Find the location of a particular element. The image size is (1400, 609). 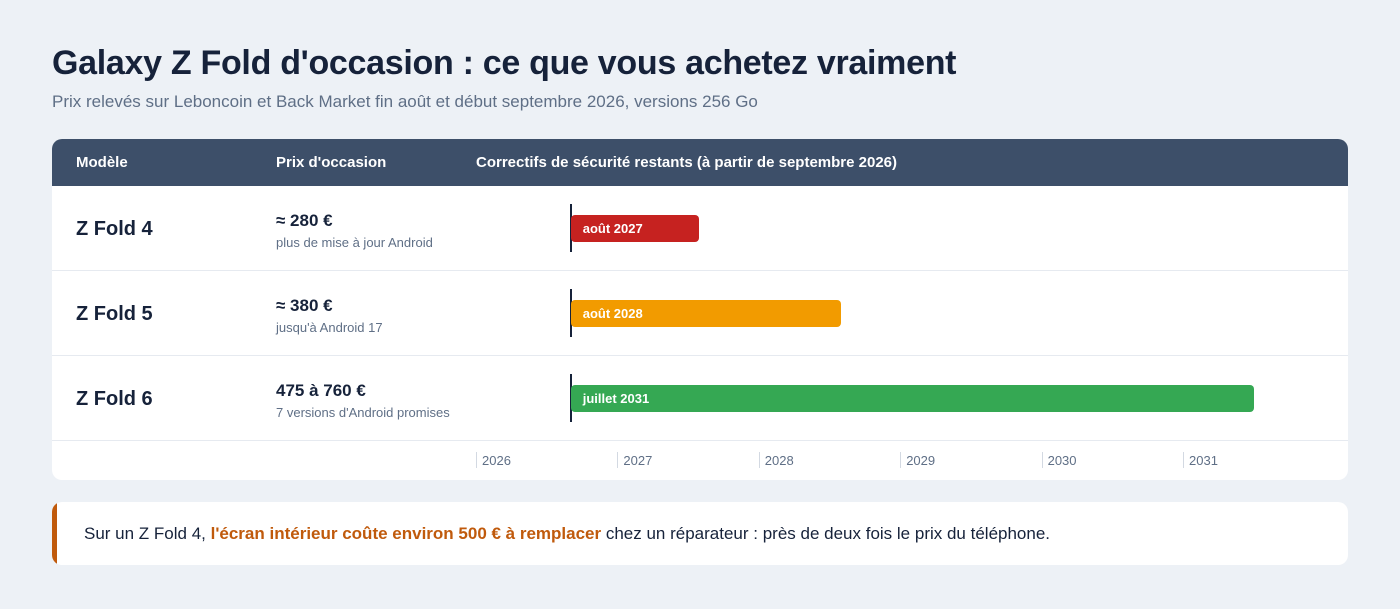

header-model: Modèle is located at coordinates (102, 162).